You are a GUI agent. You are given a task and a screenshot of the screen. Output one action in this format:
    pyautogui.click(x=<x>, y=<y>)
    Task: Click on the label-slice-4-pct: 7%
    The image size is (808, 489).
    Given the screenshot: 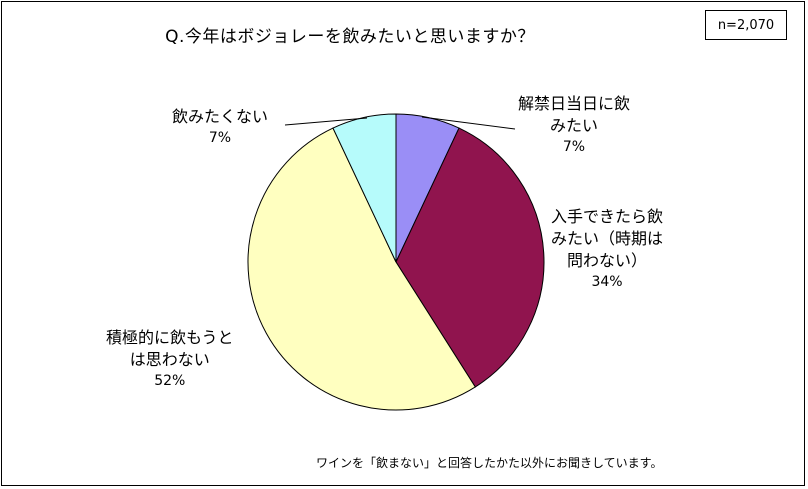 What is the action you would take?
    pyautogui.click(x=220, y=138)
    